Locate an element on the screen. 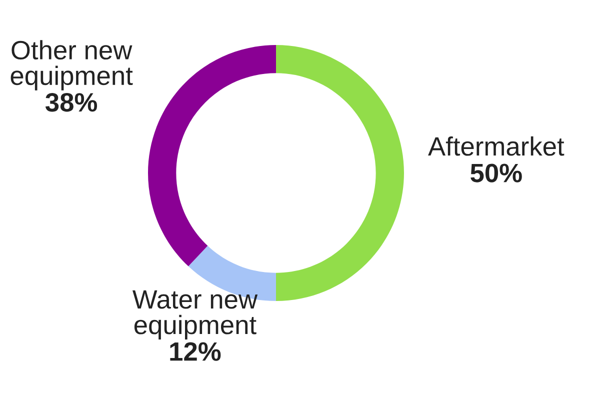 This screenshot has width=603, height=405. slice-label: Water new equipment is located at coordinates (195, 315).